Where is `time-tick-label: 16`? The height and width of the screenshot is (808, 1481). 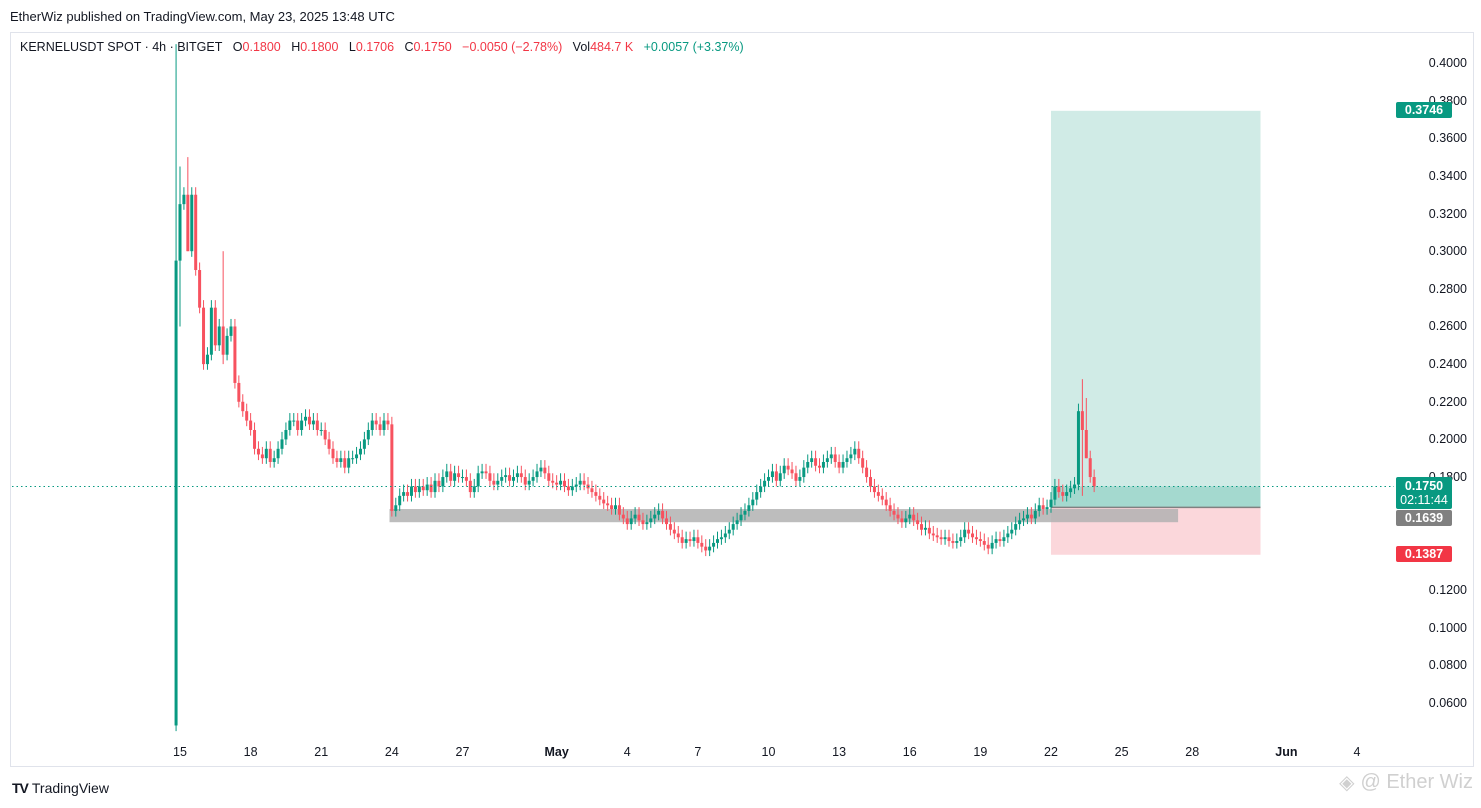 time-tick-label: 16 is located at coordinates (909, 752).